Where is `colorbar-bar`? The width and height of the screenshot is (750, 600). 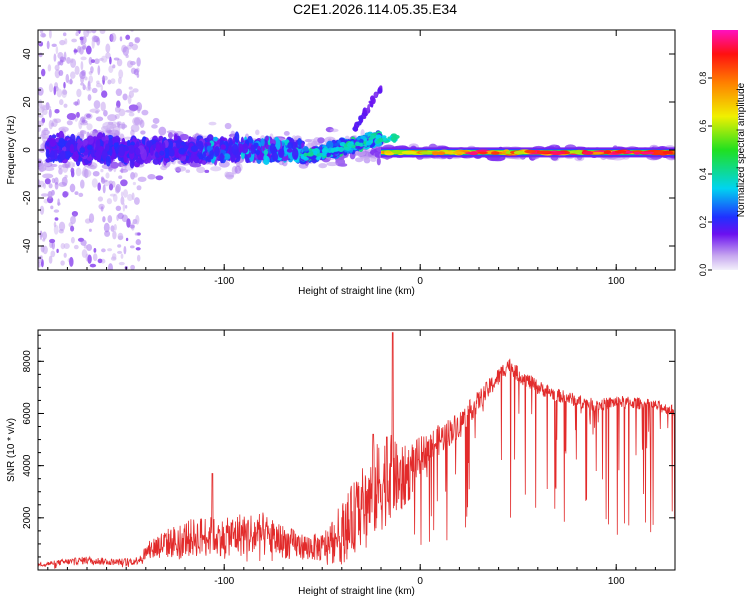
colorbar-bar is located at coordinates (725, 150).